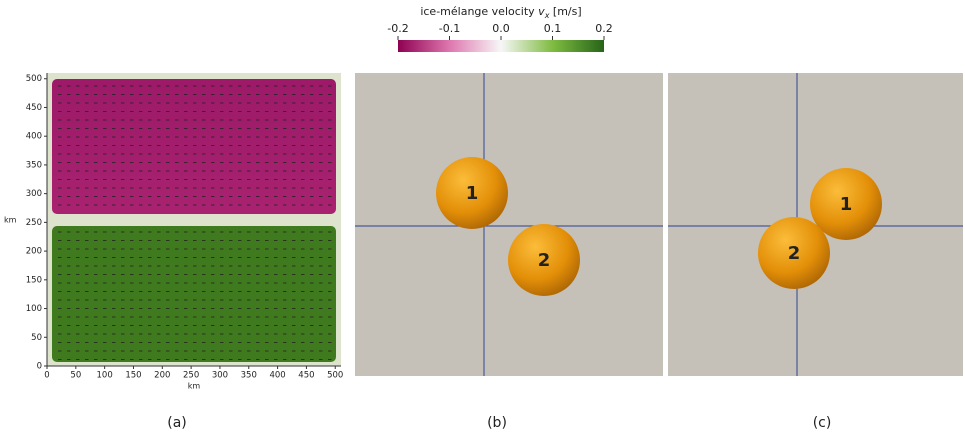 This screenshot has width=965, height=436. Describe the element at coordinates (547, 15) in the screenshot. I see `colorbar-sub: x` at that location.